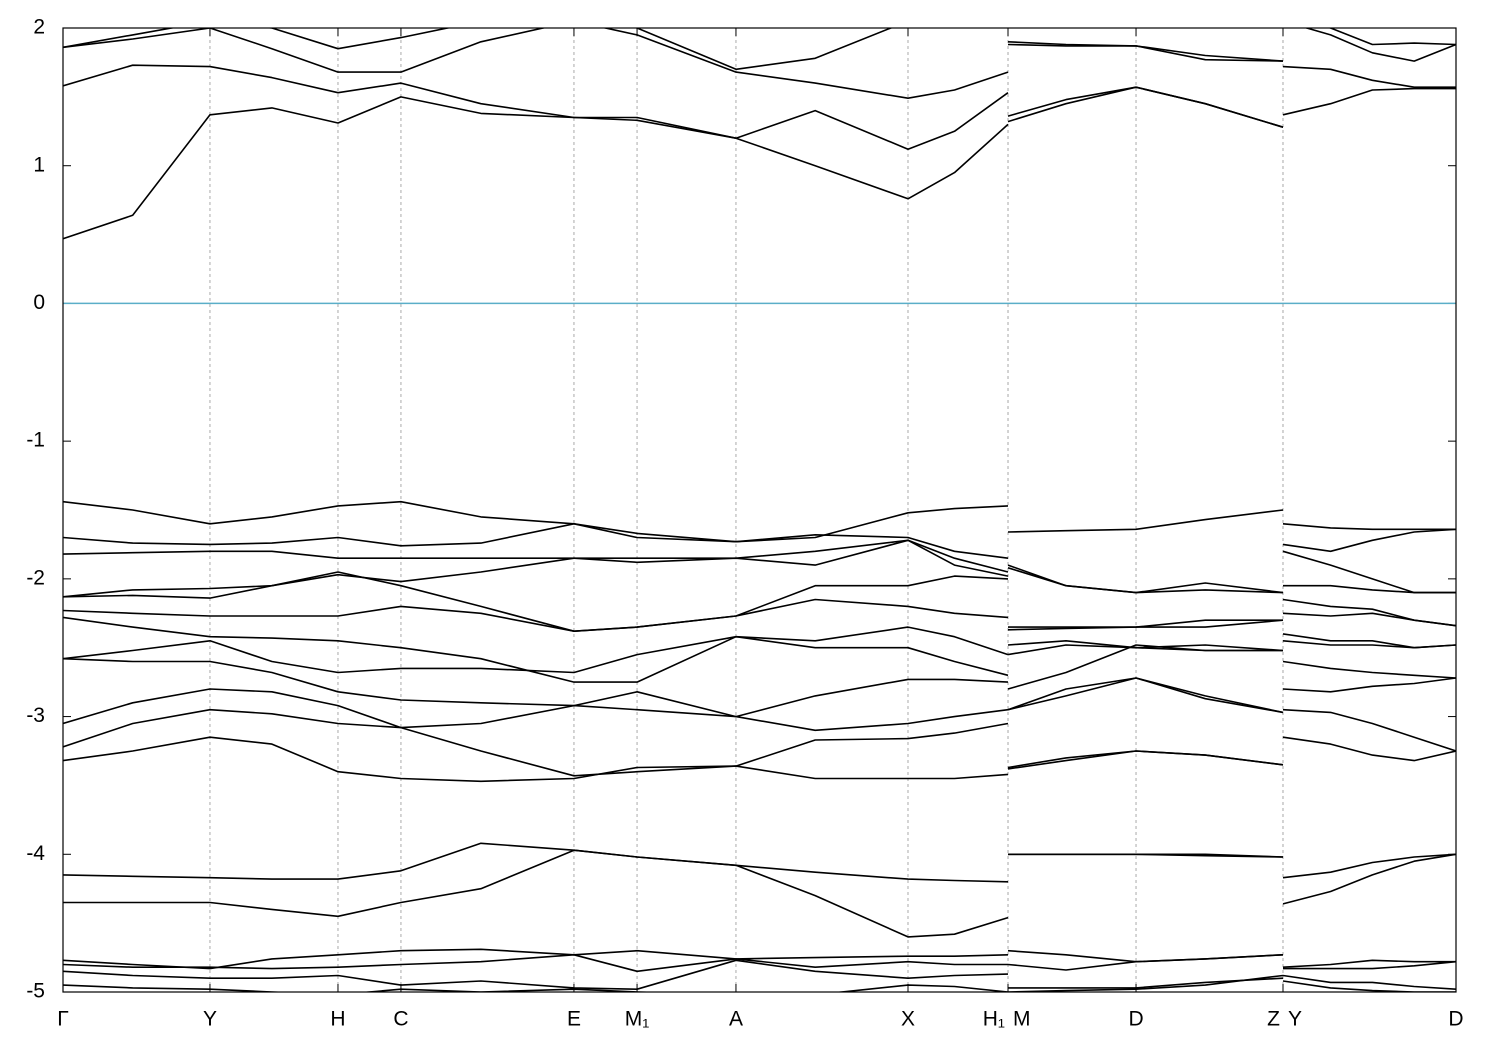  I want to click on y-tick-label: -3, so click(35, 715).